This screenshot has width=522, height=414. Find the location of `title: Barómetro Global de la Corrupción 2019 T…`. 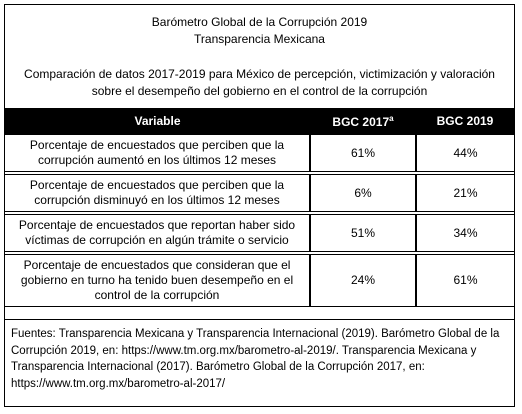

title: Barómetro Global de la Corrupción 2019 T… is located at coordinates (259, 31).